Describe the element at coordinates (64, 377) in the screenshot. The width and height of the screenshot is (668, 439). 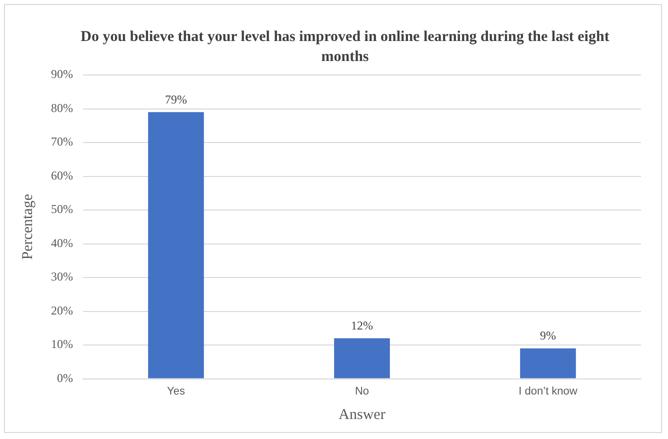
I see `y-tick-label: 0%` at that location.